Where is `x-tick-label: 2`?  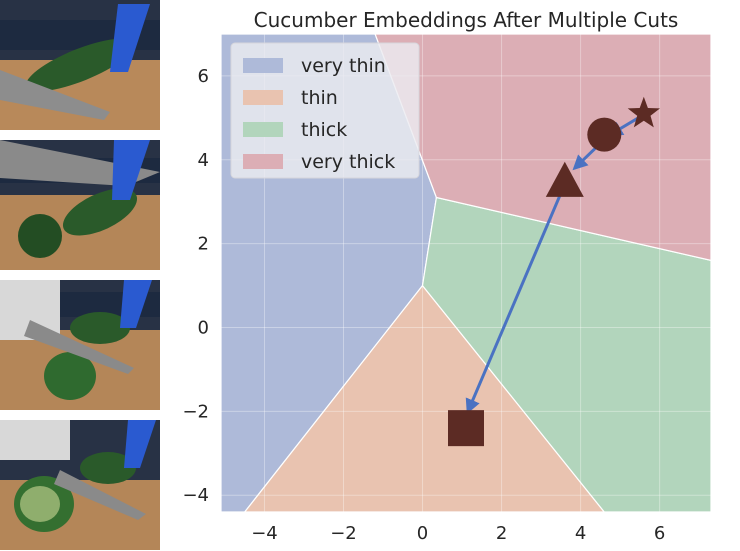 x-tick-label: 2 is located at coordinates (501, 533).